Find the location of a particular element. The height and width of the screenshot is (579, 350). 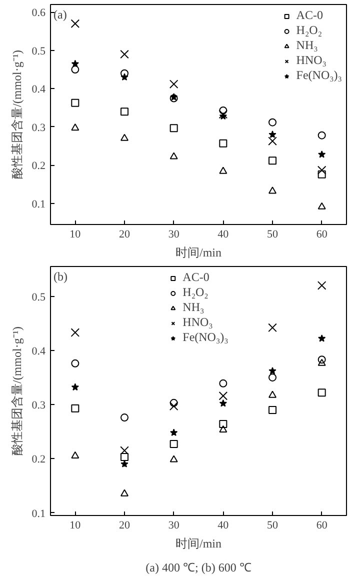

annotation: (a) is located at coordinates (60, 15).